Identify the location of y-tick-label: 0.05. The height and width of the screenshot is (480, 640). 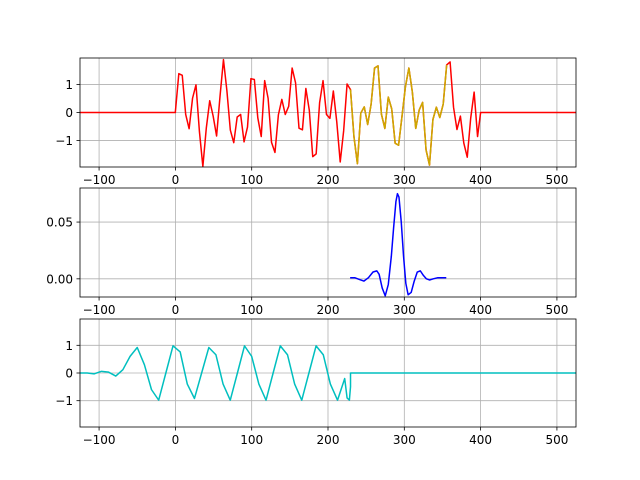
(59, 223).